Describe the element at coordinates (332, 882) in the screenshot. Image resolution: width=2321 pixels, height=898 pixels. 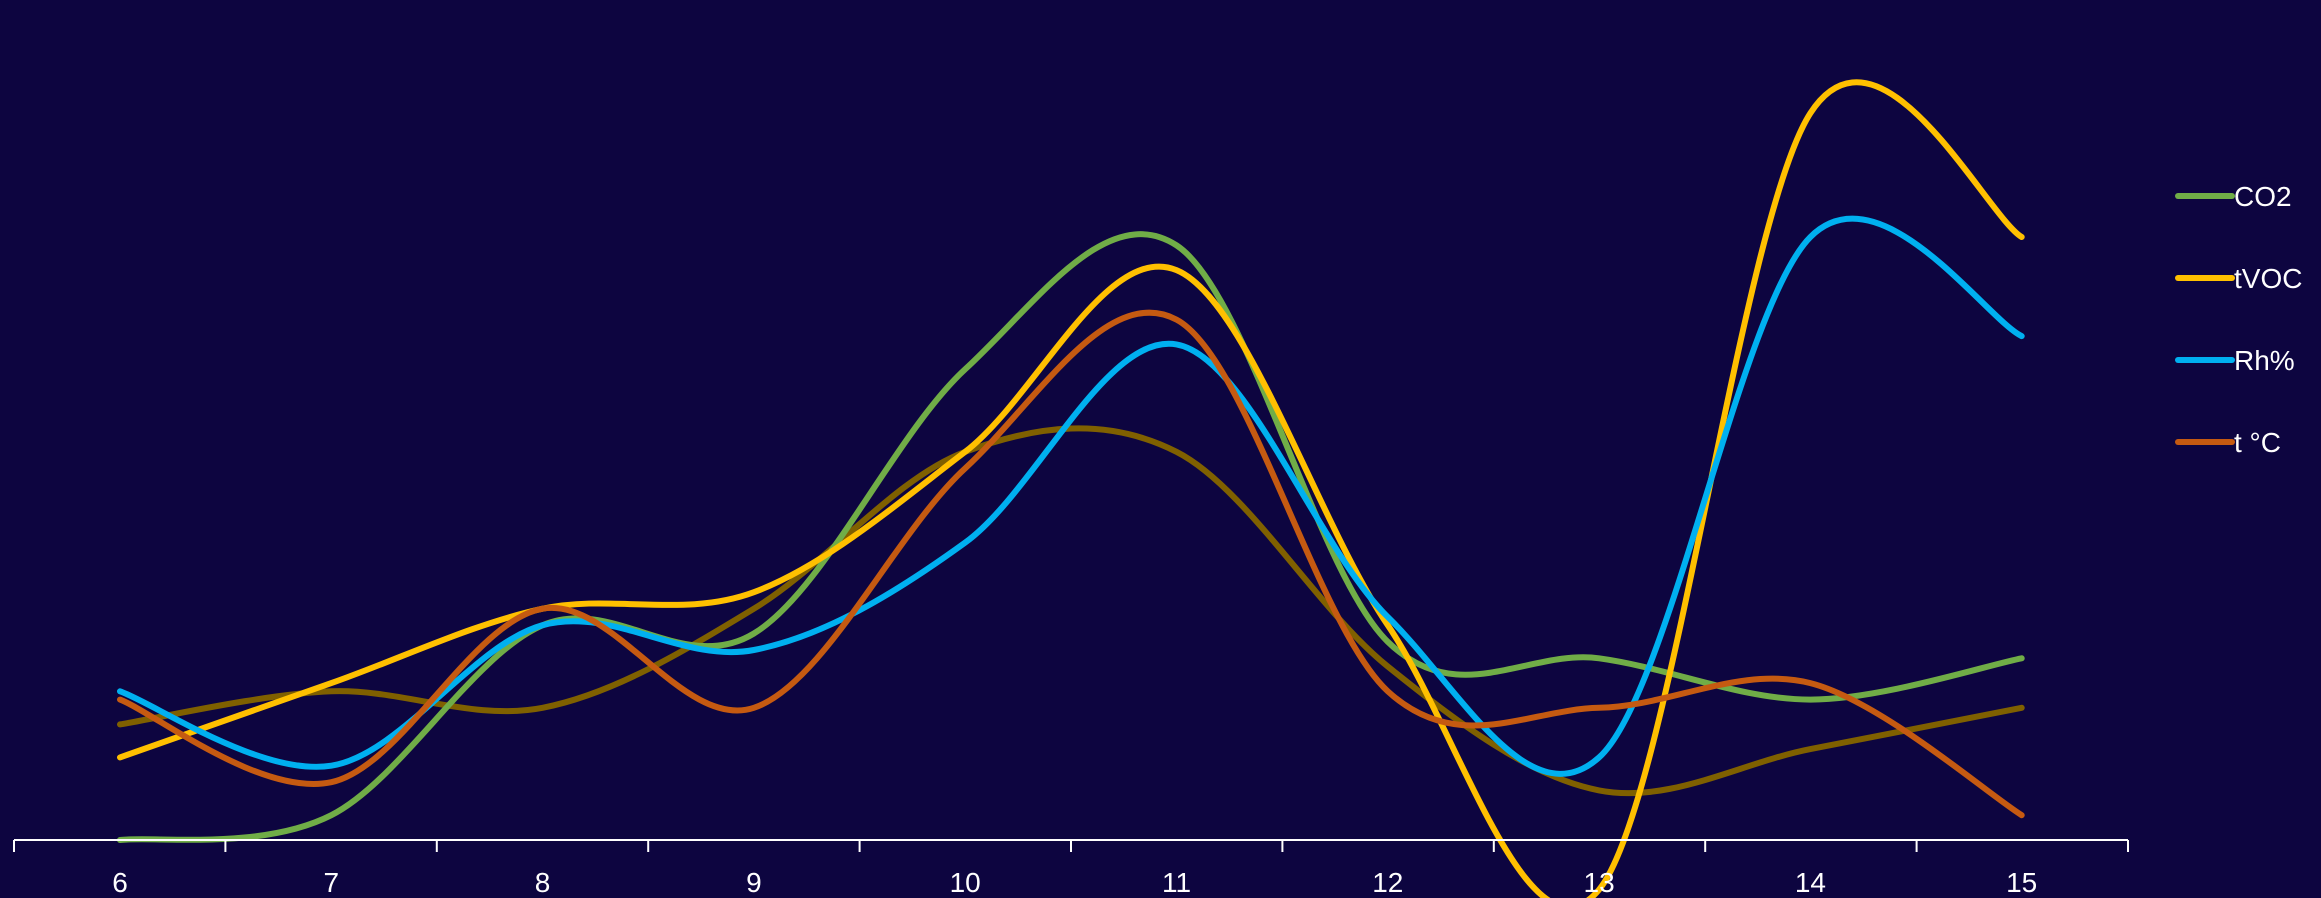
I see `x-tick-label: 7` at that location.